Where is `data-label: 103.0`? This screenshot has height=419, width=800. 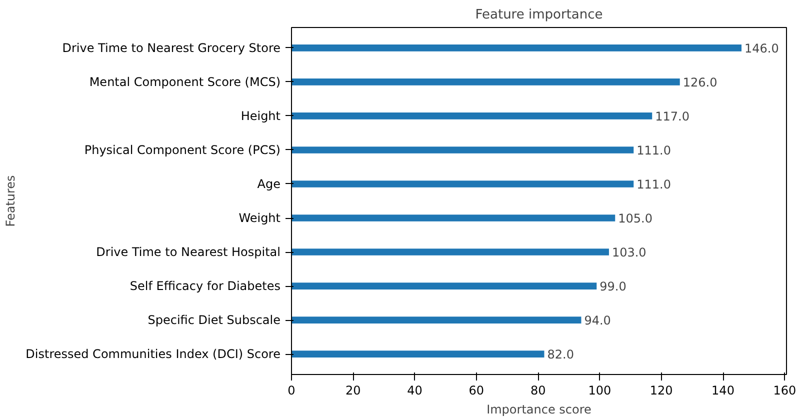 data-label: 103.0 is located at coordinates (629, 253).